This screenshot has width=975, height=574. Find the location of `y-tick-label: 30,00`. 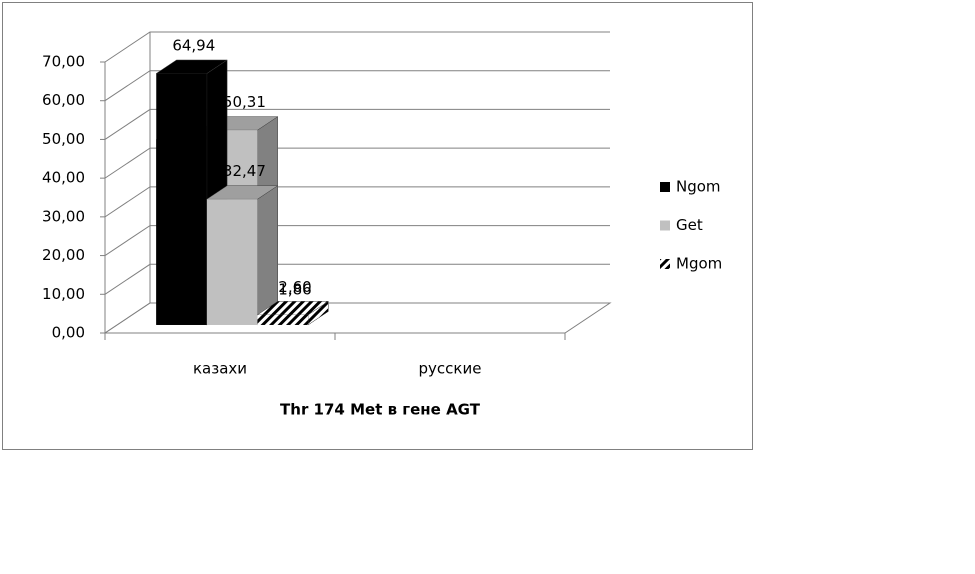

y-tick-label: 30,00 is located at coordinates (63, 216).